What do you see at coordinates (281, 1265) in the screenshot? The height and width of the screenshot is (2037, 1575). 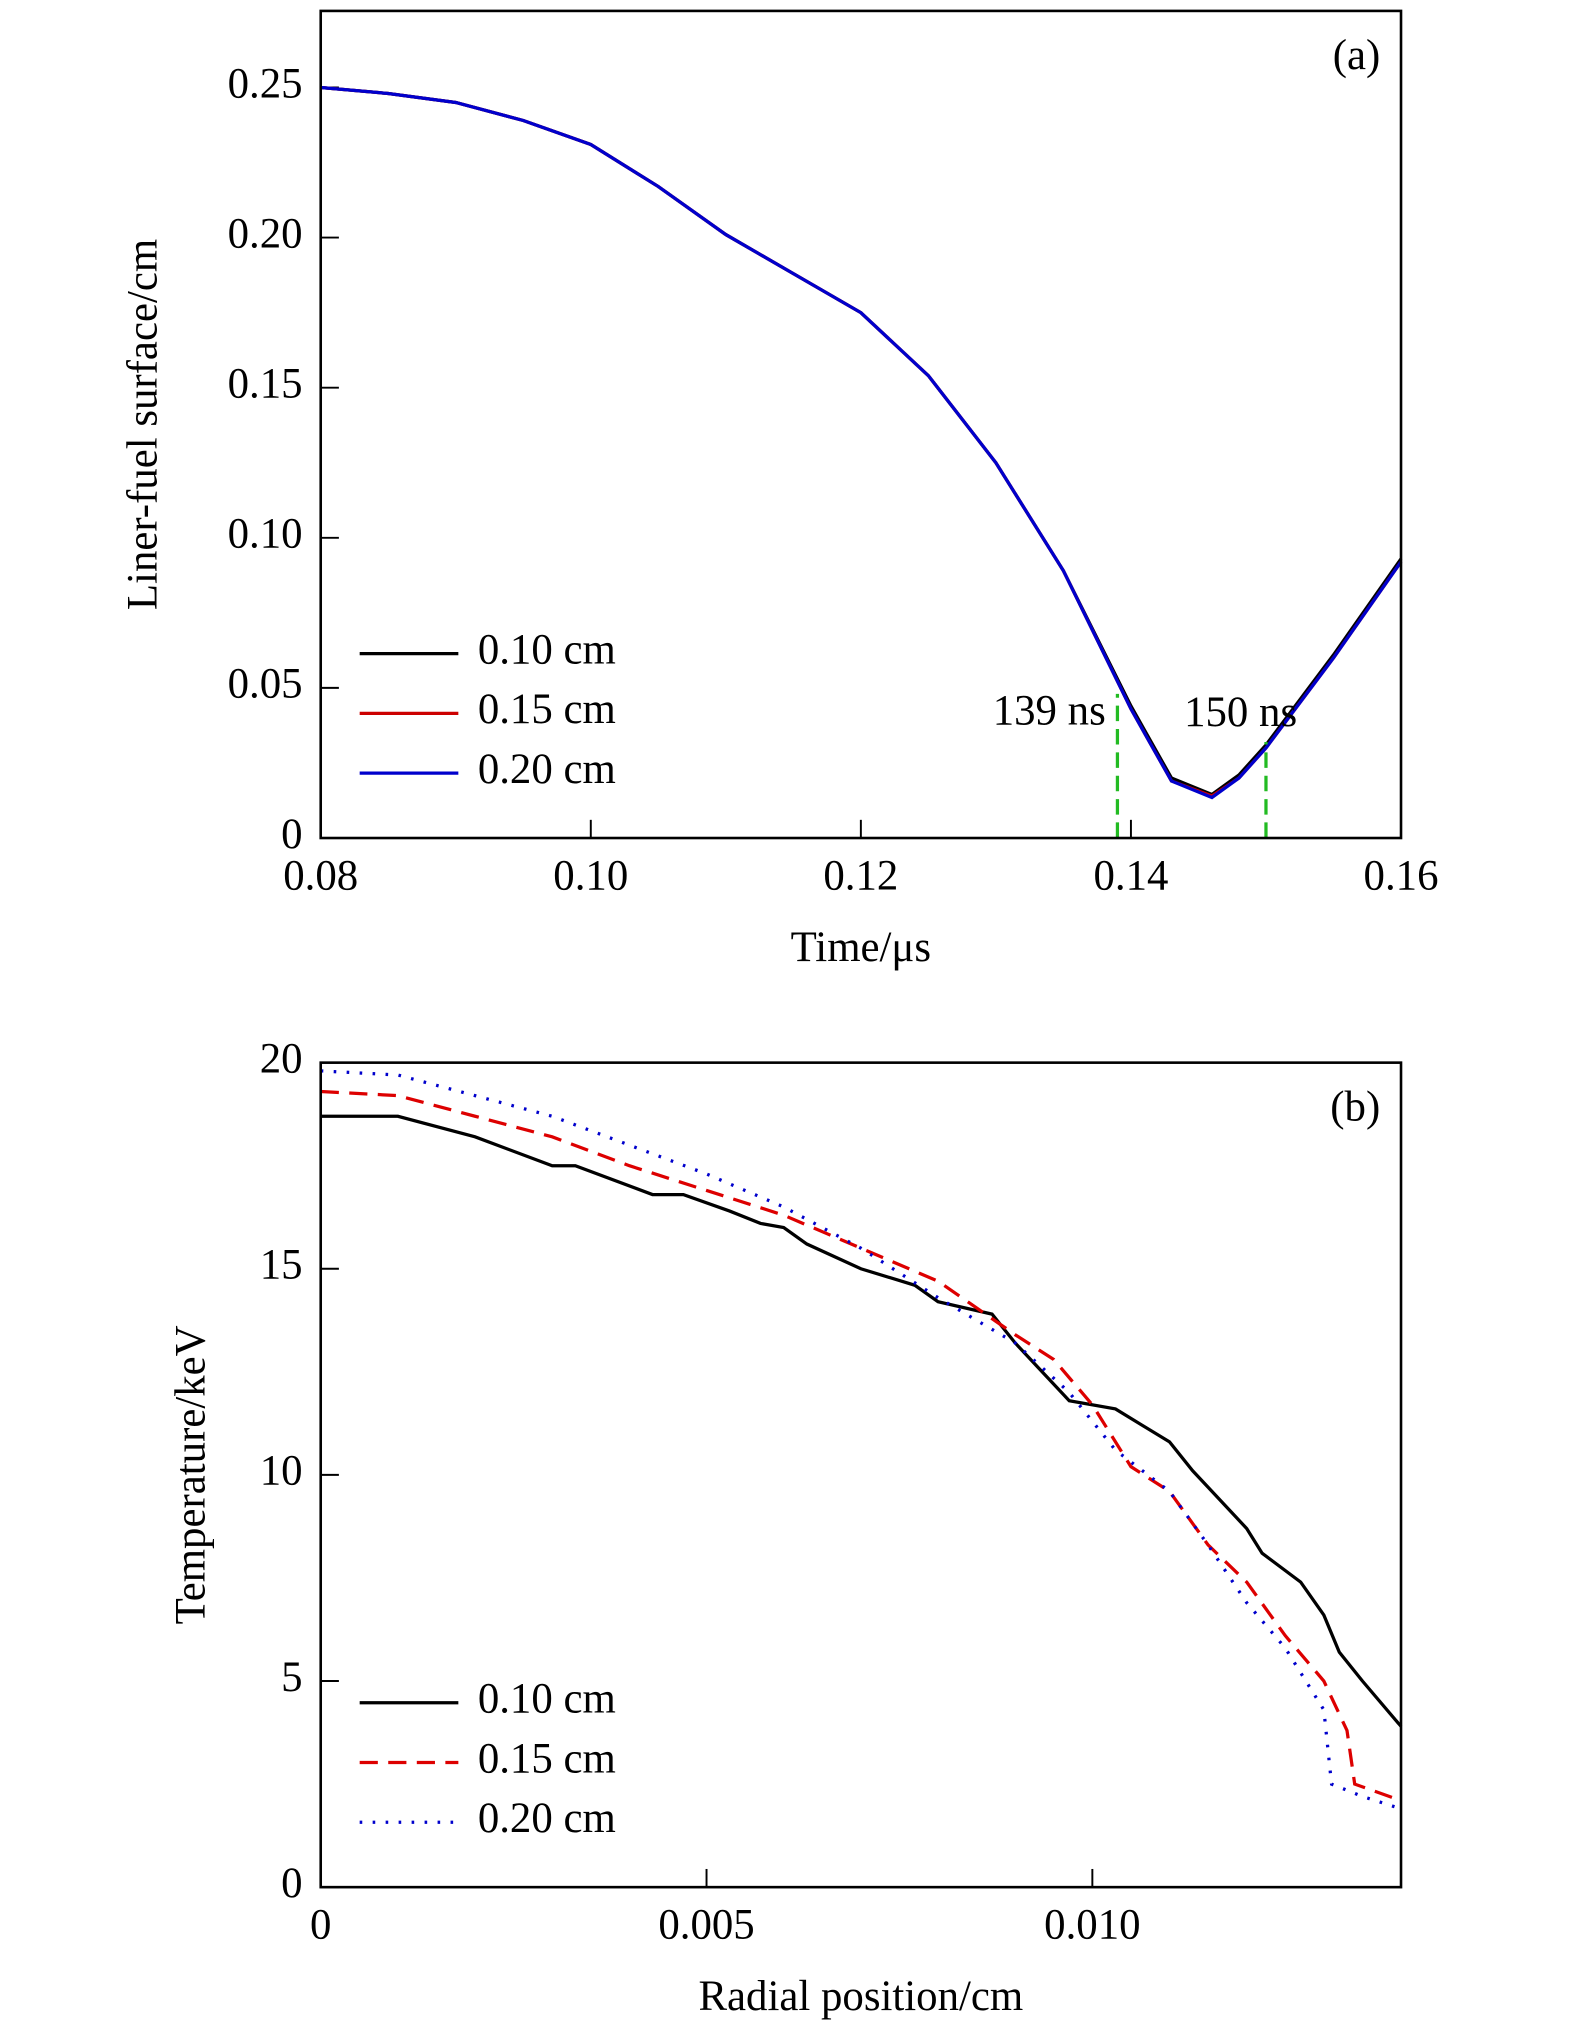 I see `y-tick-label: 15` at bounding box center [281, 1265].